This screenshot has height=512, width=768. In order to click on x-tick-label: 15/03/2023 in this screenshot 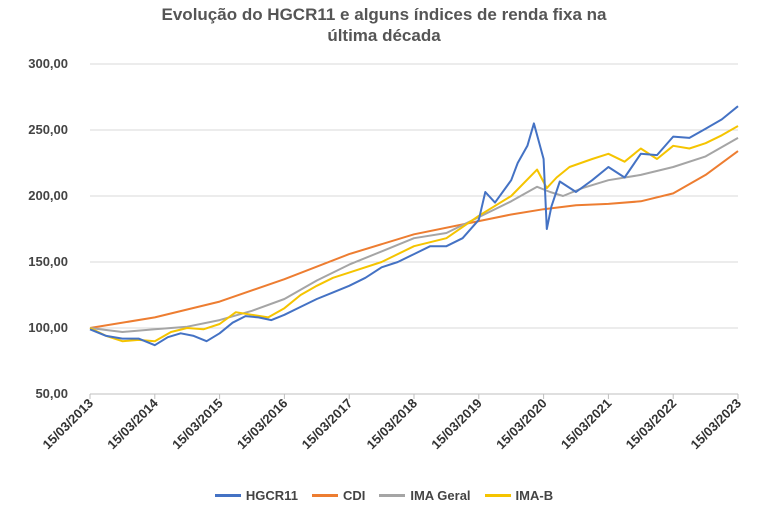, I will do `click(715, 424)`.